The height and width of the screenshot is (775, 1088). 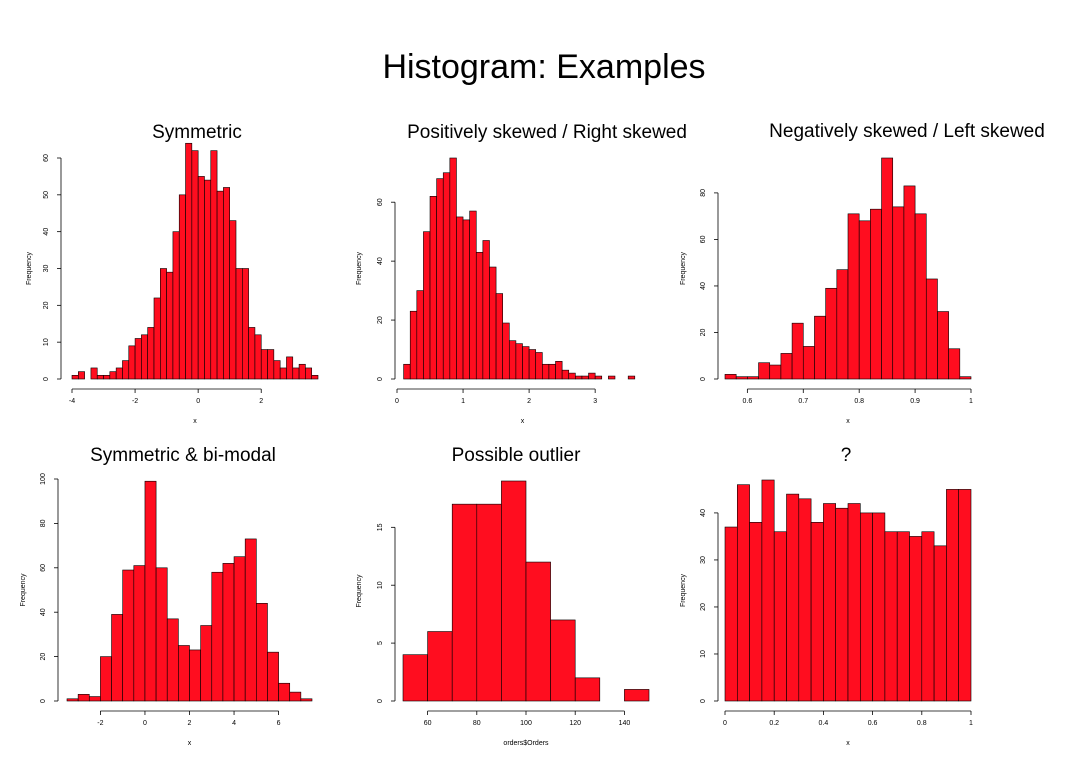 I want to click on x-axis-label: orders$Orders, so click(x=526, y=743).